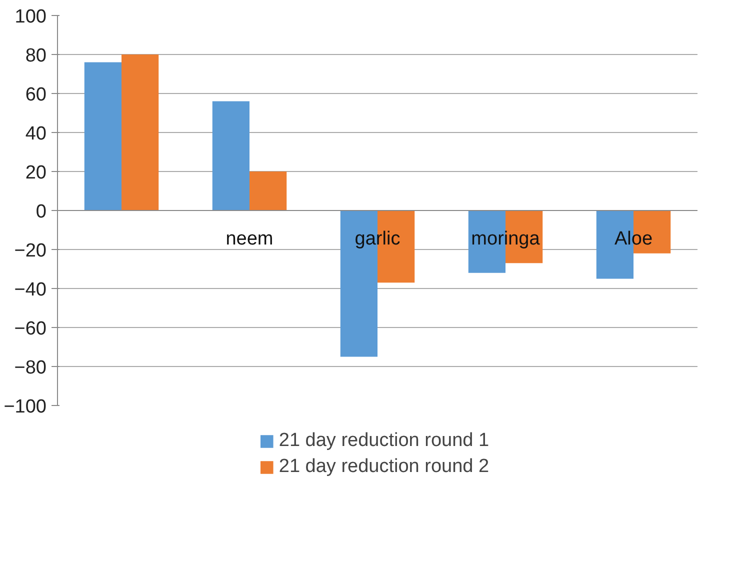  I want to click on y-tick-label: −20, so click(30, 251).